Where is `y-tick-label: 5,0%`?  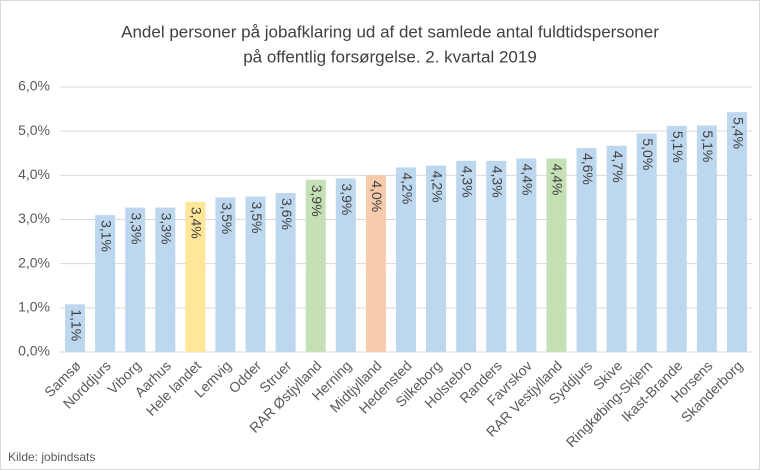
y-tick-label: 5,0% is located at coordinates (34, 130).